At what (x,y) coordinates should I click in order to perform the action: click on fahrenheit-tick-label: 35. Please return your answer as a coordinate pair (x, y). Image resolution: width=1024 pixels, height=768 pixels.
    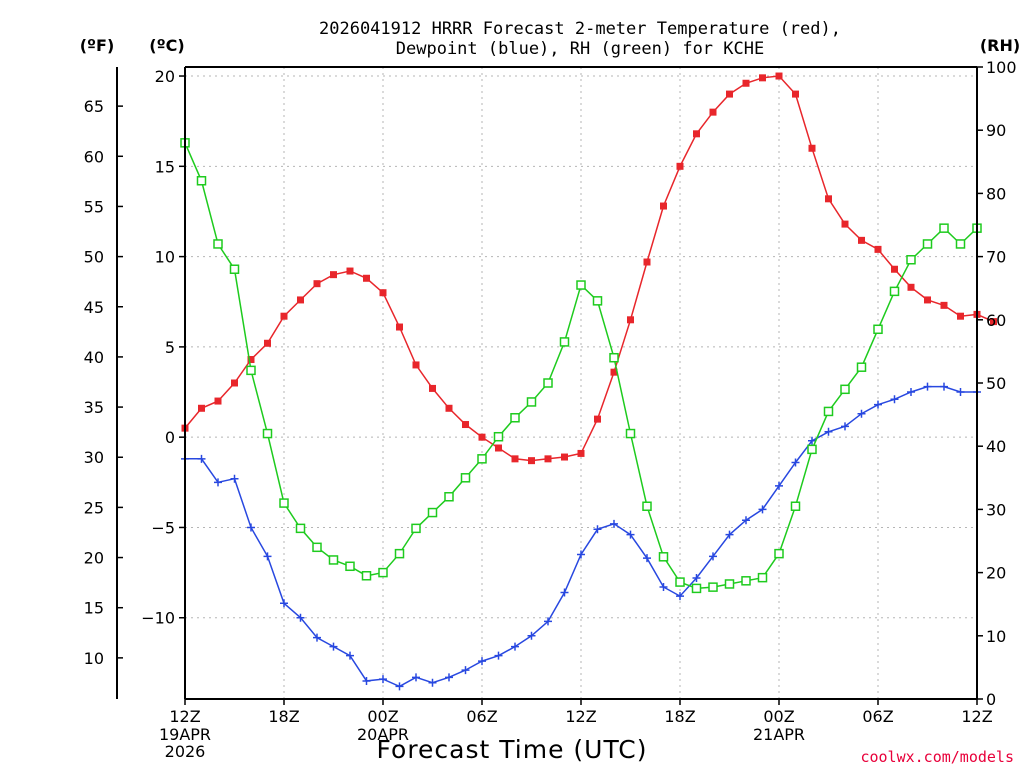
    Looking at the image, I should click on (94, 407).